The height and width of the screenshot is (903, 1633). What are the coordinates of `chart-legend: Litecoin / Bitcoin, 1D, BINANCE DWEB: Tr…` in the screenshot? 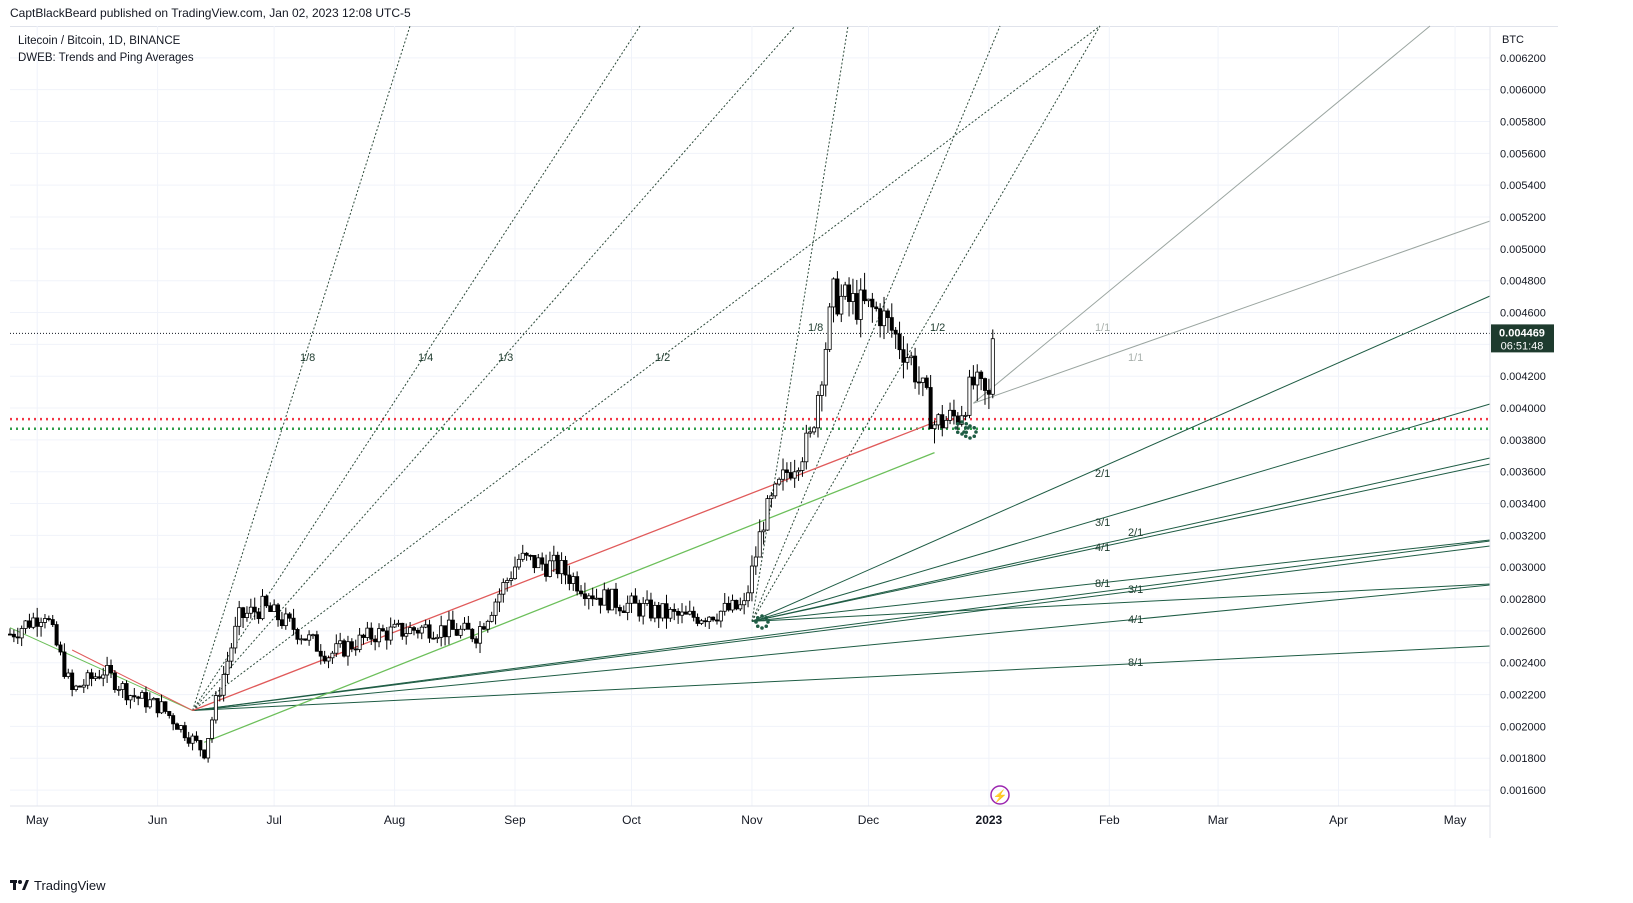 It's located at (106, 50).